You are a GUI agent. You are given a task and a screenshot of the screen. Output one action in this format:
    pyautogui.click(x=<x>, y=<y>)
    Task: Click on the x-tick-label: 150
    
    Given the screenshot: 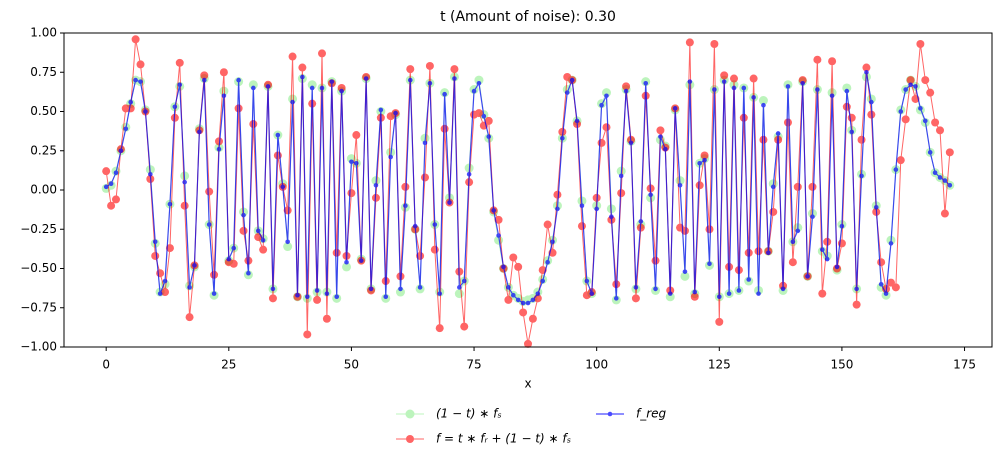 What is the action you would take?
    pyautogui.click(x=841, y=365)
    